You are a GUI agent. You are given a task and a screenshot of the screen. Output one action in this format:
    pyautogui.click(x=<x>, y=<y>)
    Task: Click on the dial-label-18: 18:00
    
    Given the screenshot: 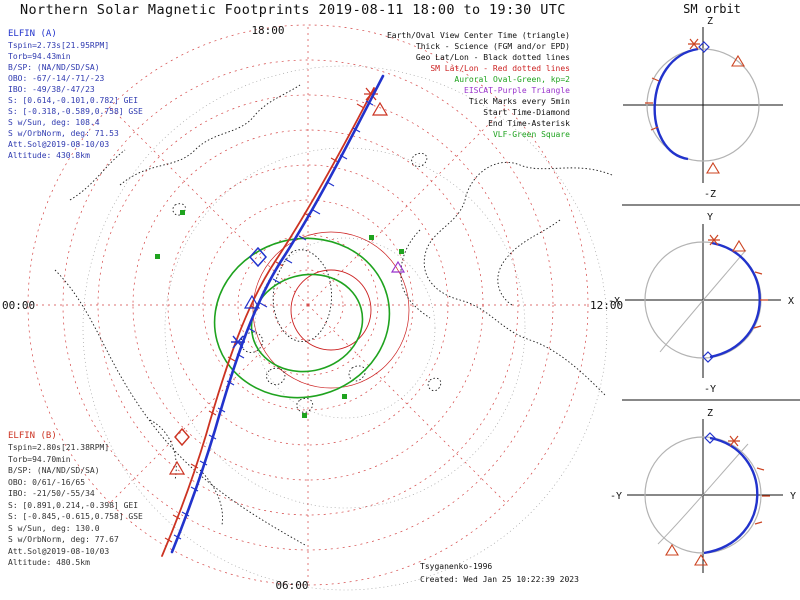 What is the action you would take?
    pyautogui.click(x=267, y=30)
    